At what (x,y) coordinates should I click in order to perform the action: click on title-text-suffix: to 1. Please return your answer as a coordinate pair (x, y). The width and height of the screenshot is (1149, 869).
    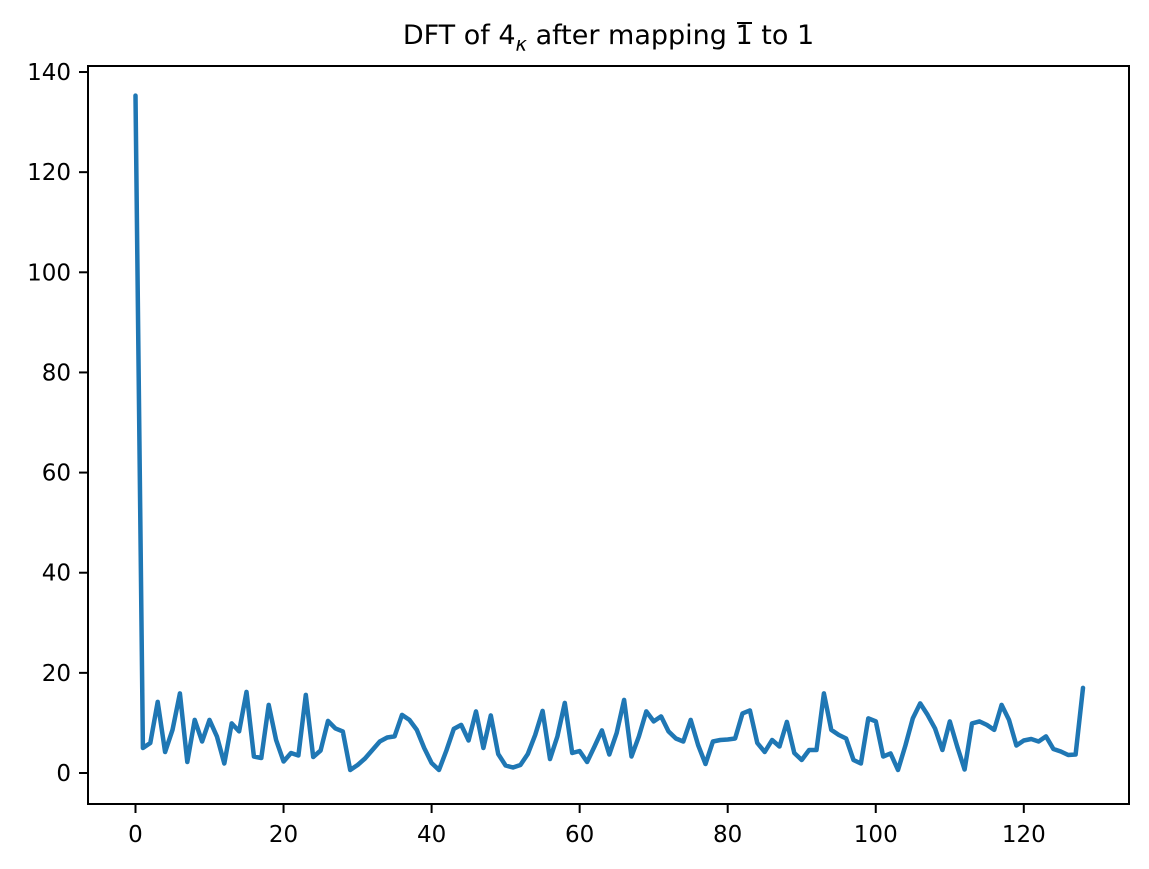
    Looking at the image, I should click on (783, 35).